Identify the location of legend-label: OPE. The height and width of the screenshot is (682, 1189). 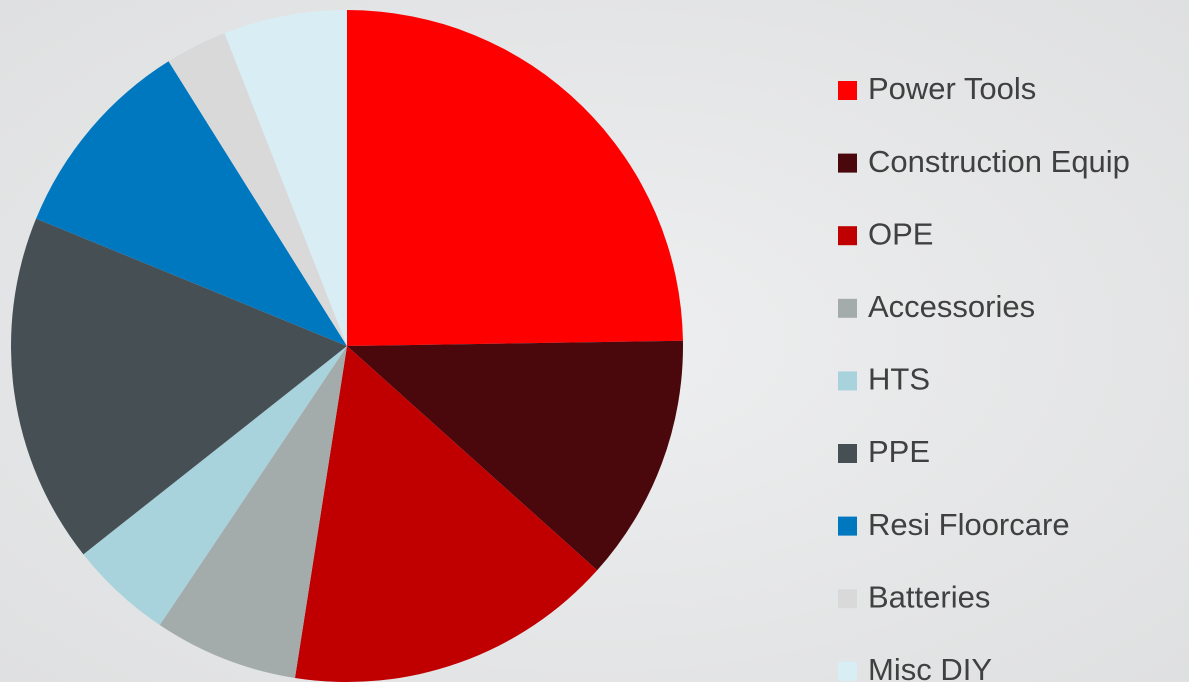
(900, 233).